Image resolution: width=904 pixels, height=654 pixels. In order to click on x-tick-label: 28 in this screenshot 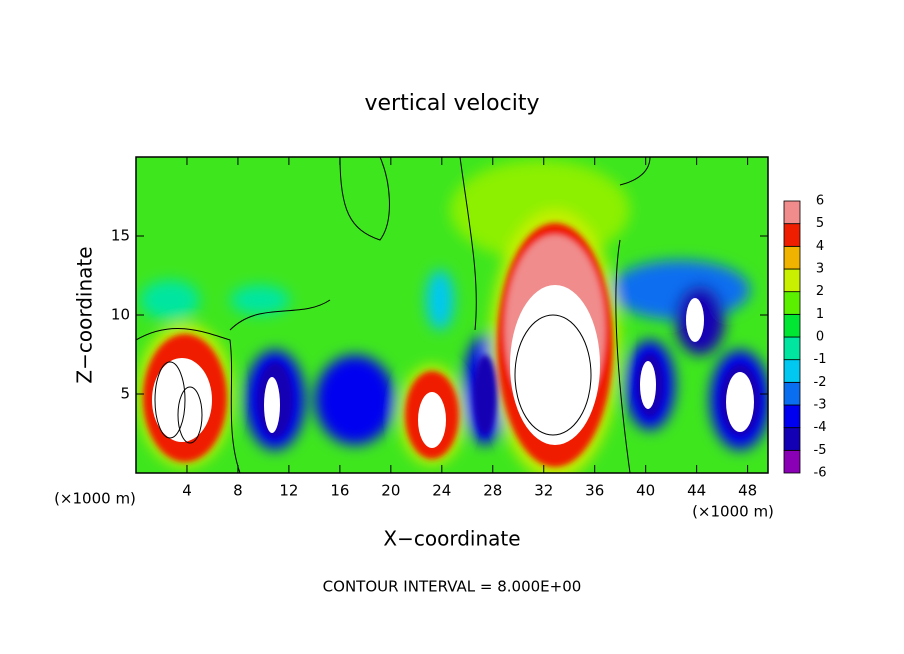, I will do `click(492, 491)`.